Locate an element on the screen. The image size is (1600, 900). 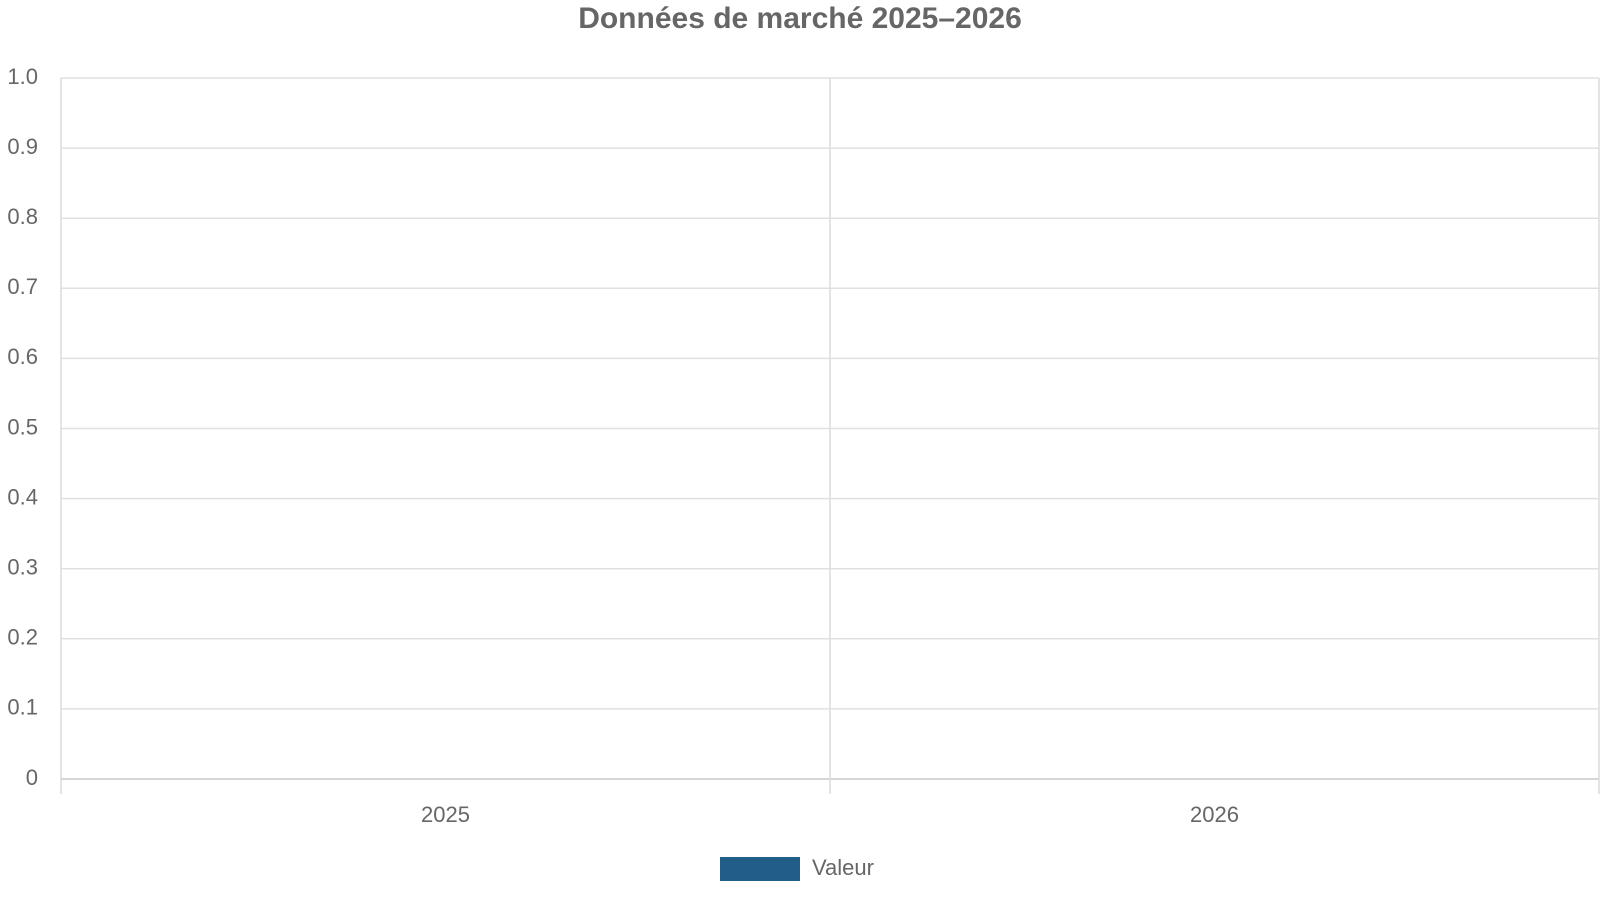
y-tick-label: 0.2 is located at coordinates (22, 637).